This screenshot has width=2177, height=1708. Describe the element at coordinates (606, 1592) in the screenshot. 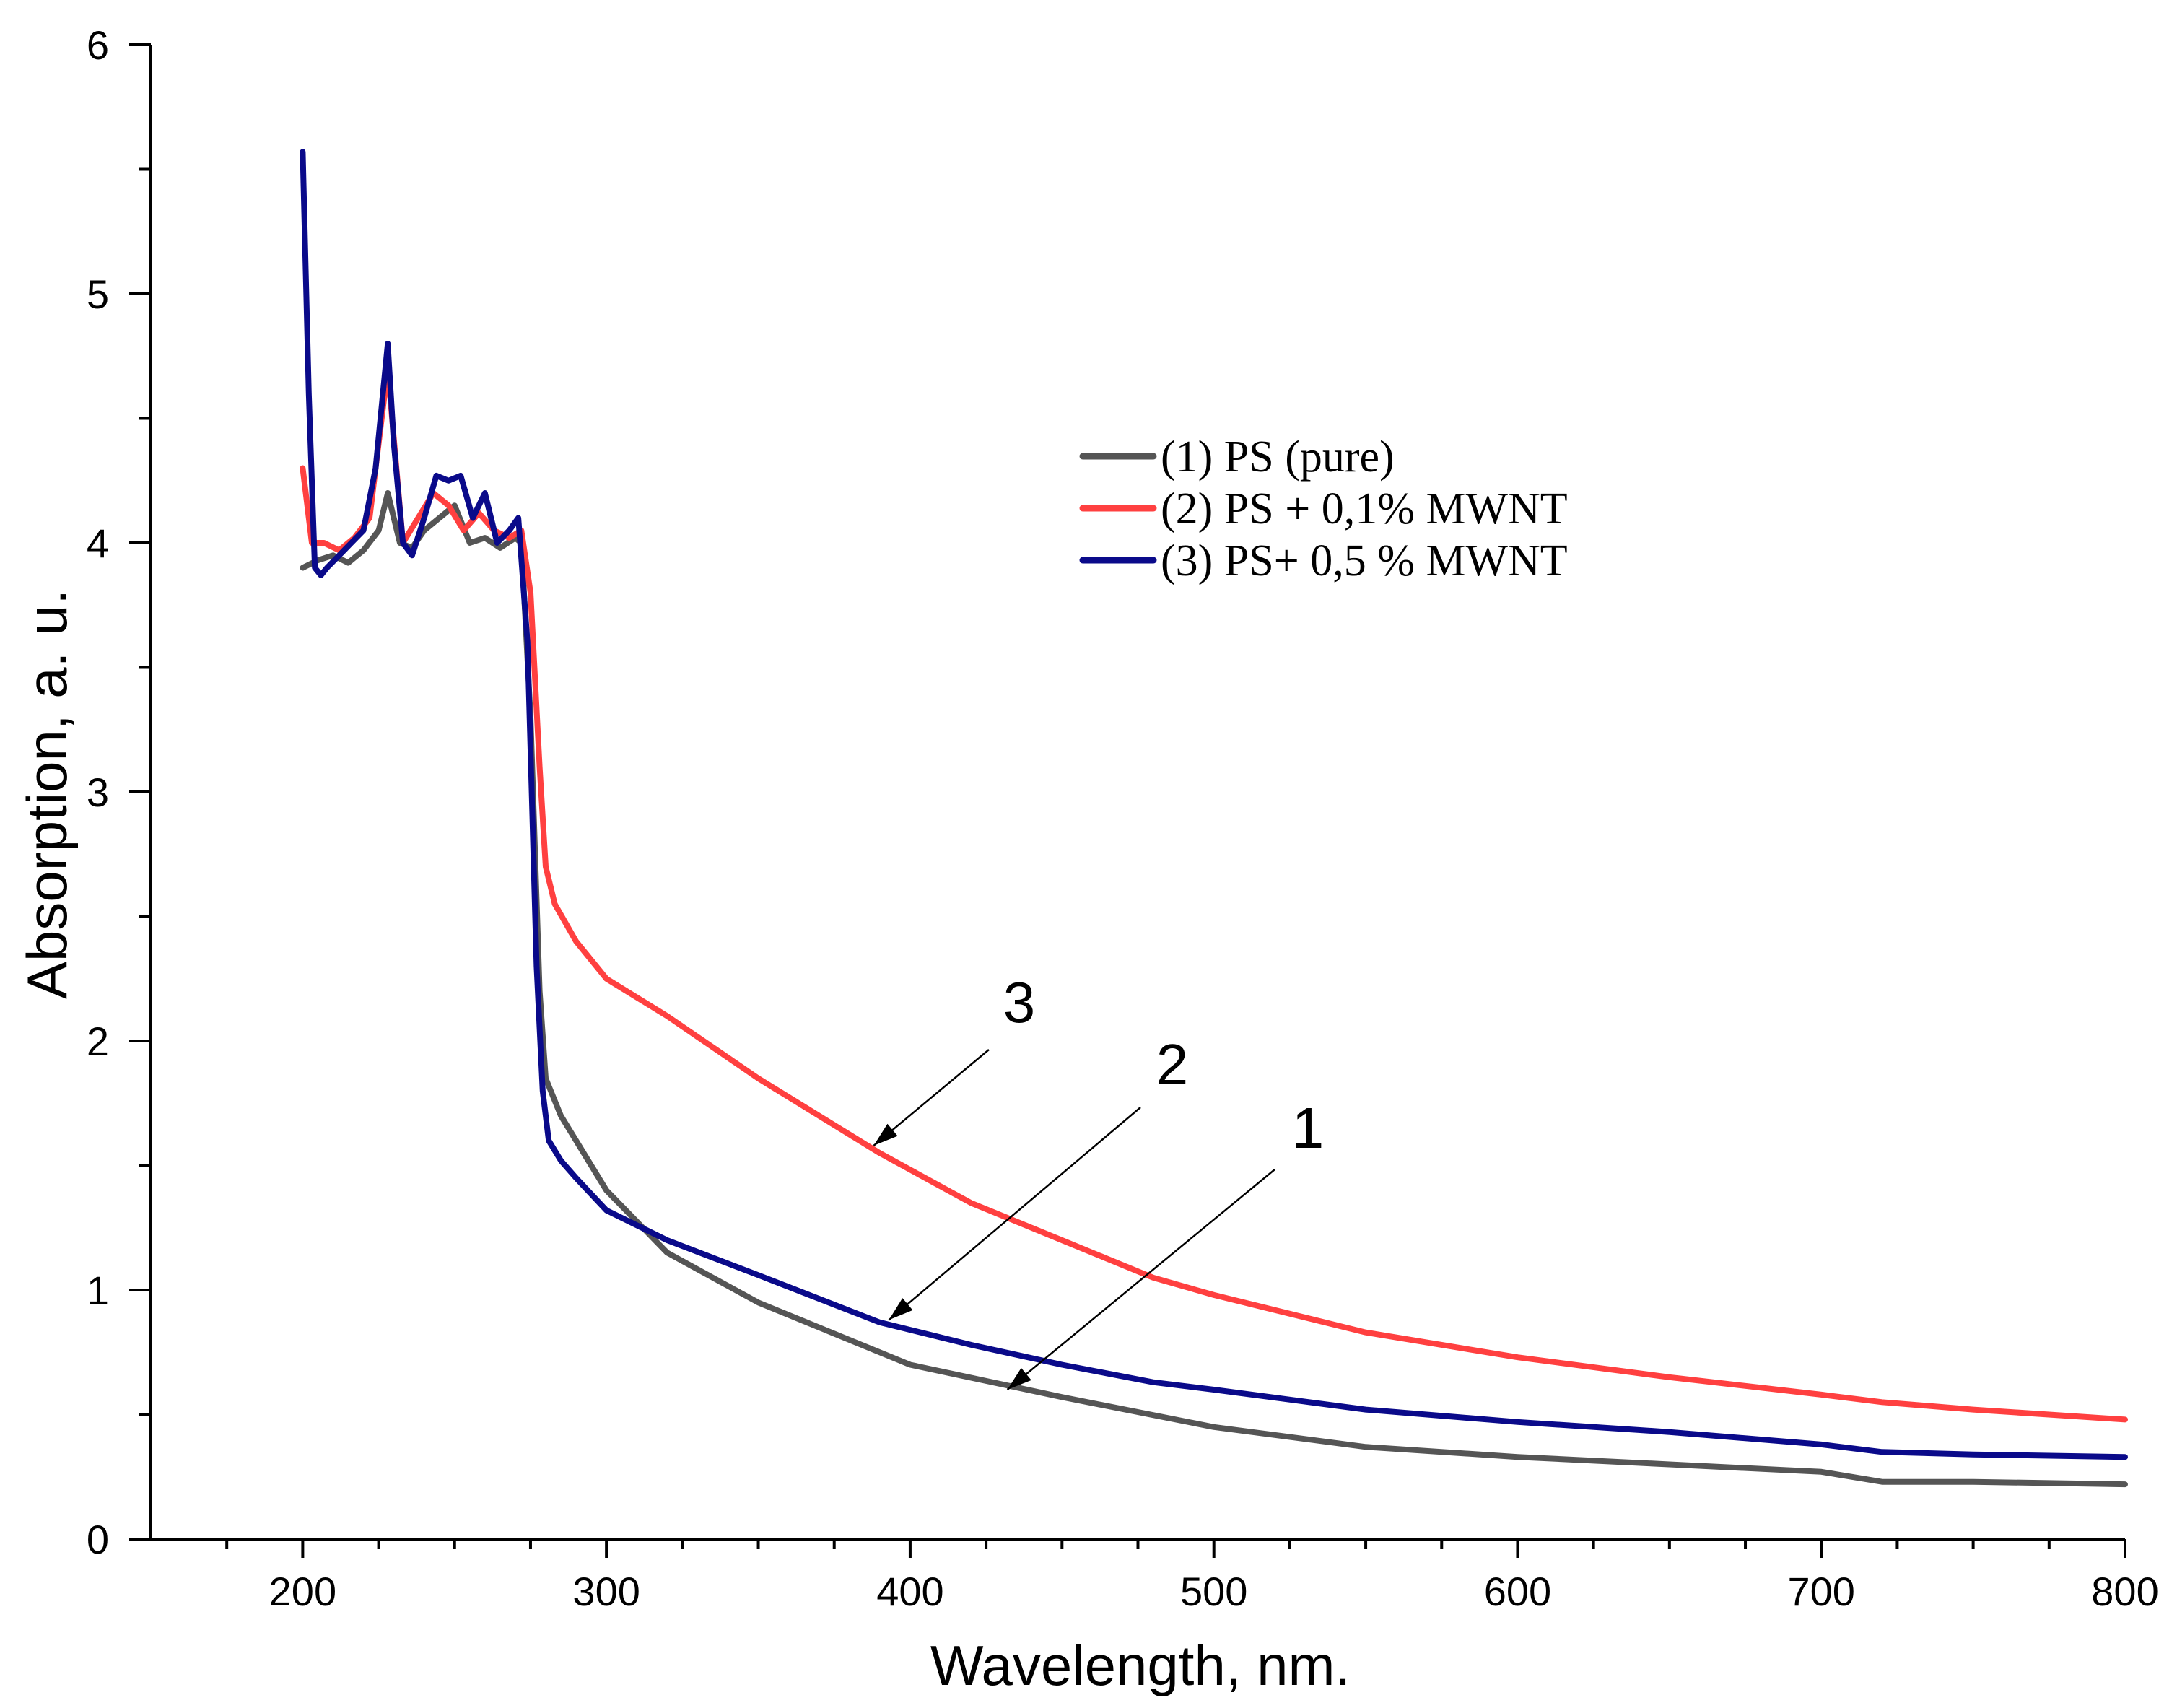

I see `x-tick-label: 300` at that location.